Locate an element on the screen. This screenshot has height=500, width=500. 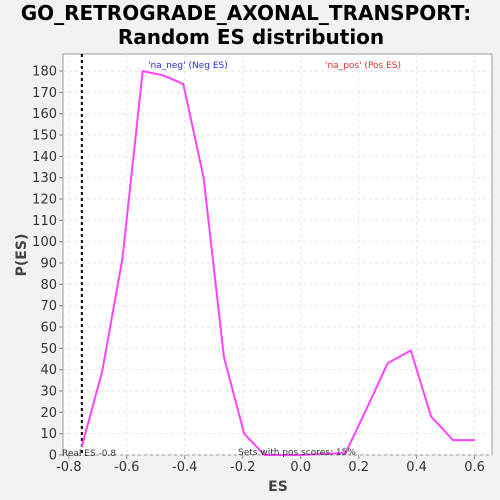
y-tick-label: 30 is located at coordinates (48, 392).